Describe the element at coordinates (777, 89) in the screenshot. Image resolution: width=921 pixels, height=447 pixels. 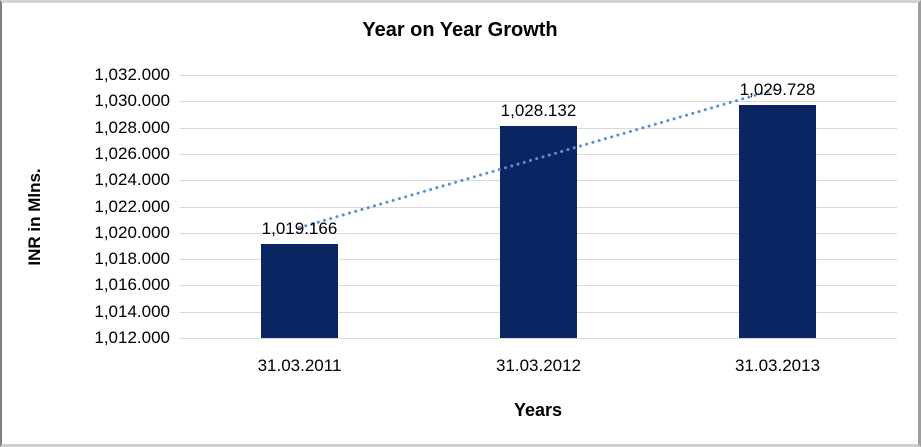
I see `bar-data-label: 1,029.728` at that location.